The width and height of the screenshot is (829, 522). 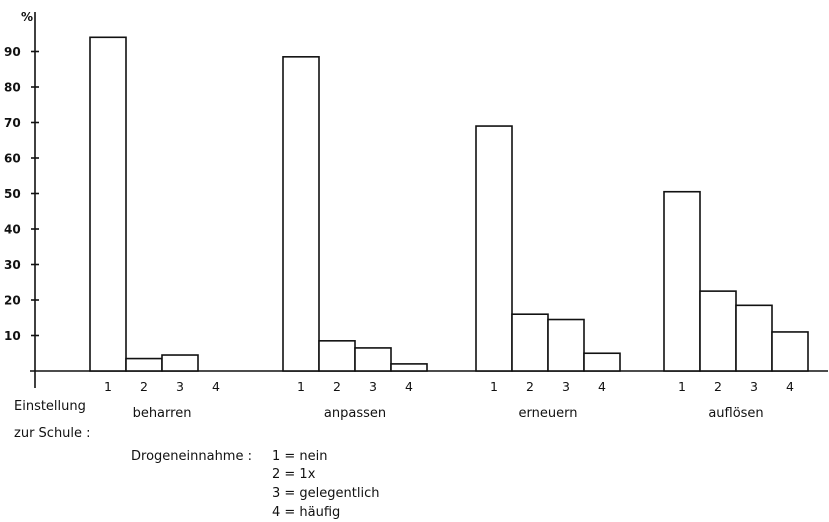 What do you see at coordinates (548, 413) in the screenshot?
I see `group-label-erneuern: erneuern` at bounding box center [548, 413].